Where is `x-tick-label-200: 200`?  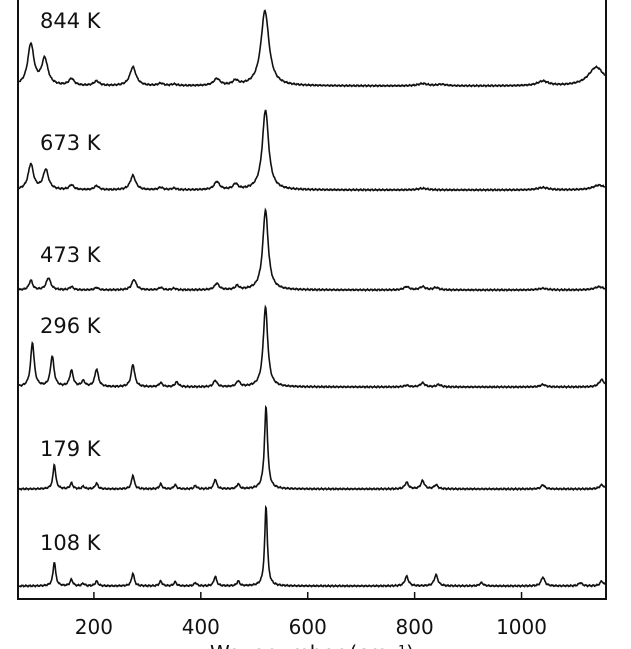
x-tick-label-200: 200 is located at coordinates (94, 627).